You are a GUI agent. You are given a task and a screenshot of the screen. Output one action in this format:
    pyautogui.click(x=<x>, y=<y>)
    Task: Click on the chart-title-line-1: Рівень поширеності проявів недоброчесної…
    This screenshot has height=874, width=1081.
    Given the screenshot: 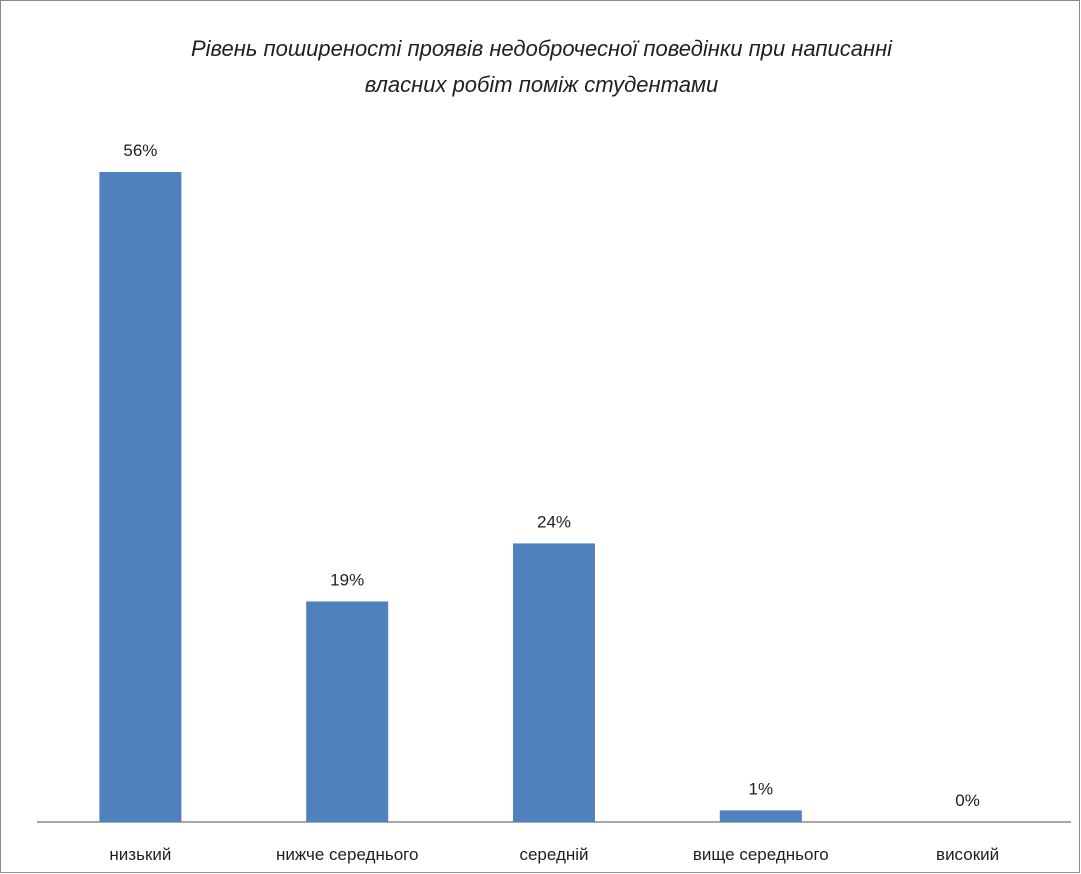 What is the action you would take?
    pyautogui.click(x=541, y=48)
    